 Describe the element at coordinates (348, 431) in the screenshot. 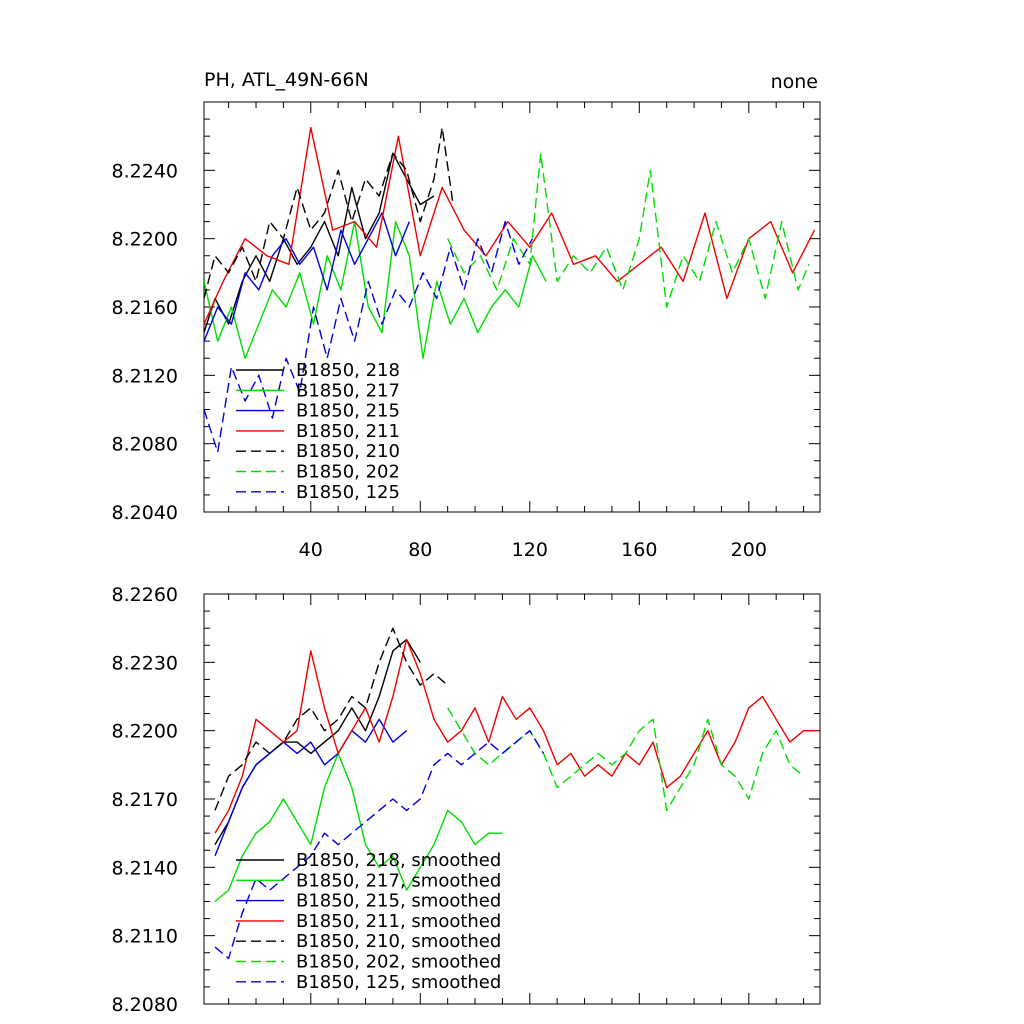

I see `legend-label: B1850, 211` at that location.